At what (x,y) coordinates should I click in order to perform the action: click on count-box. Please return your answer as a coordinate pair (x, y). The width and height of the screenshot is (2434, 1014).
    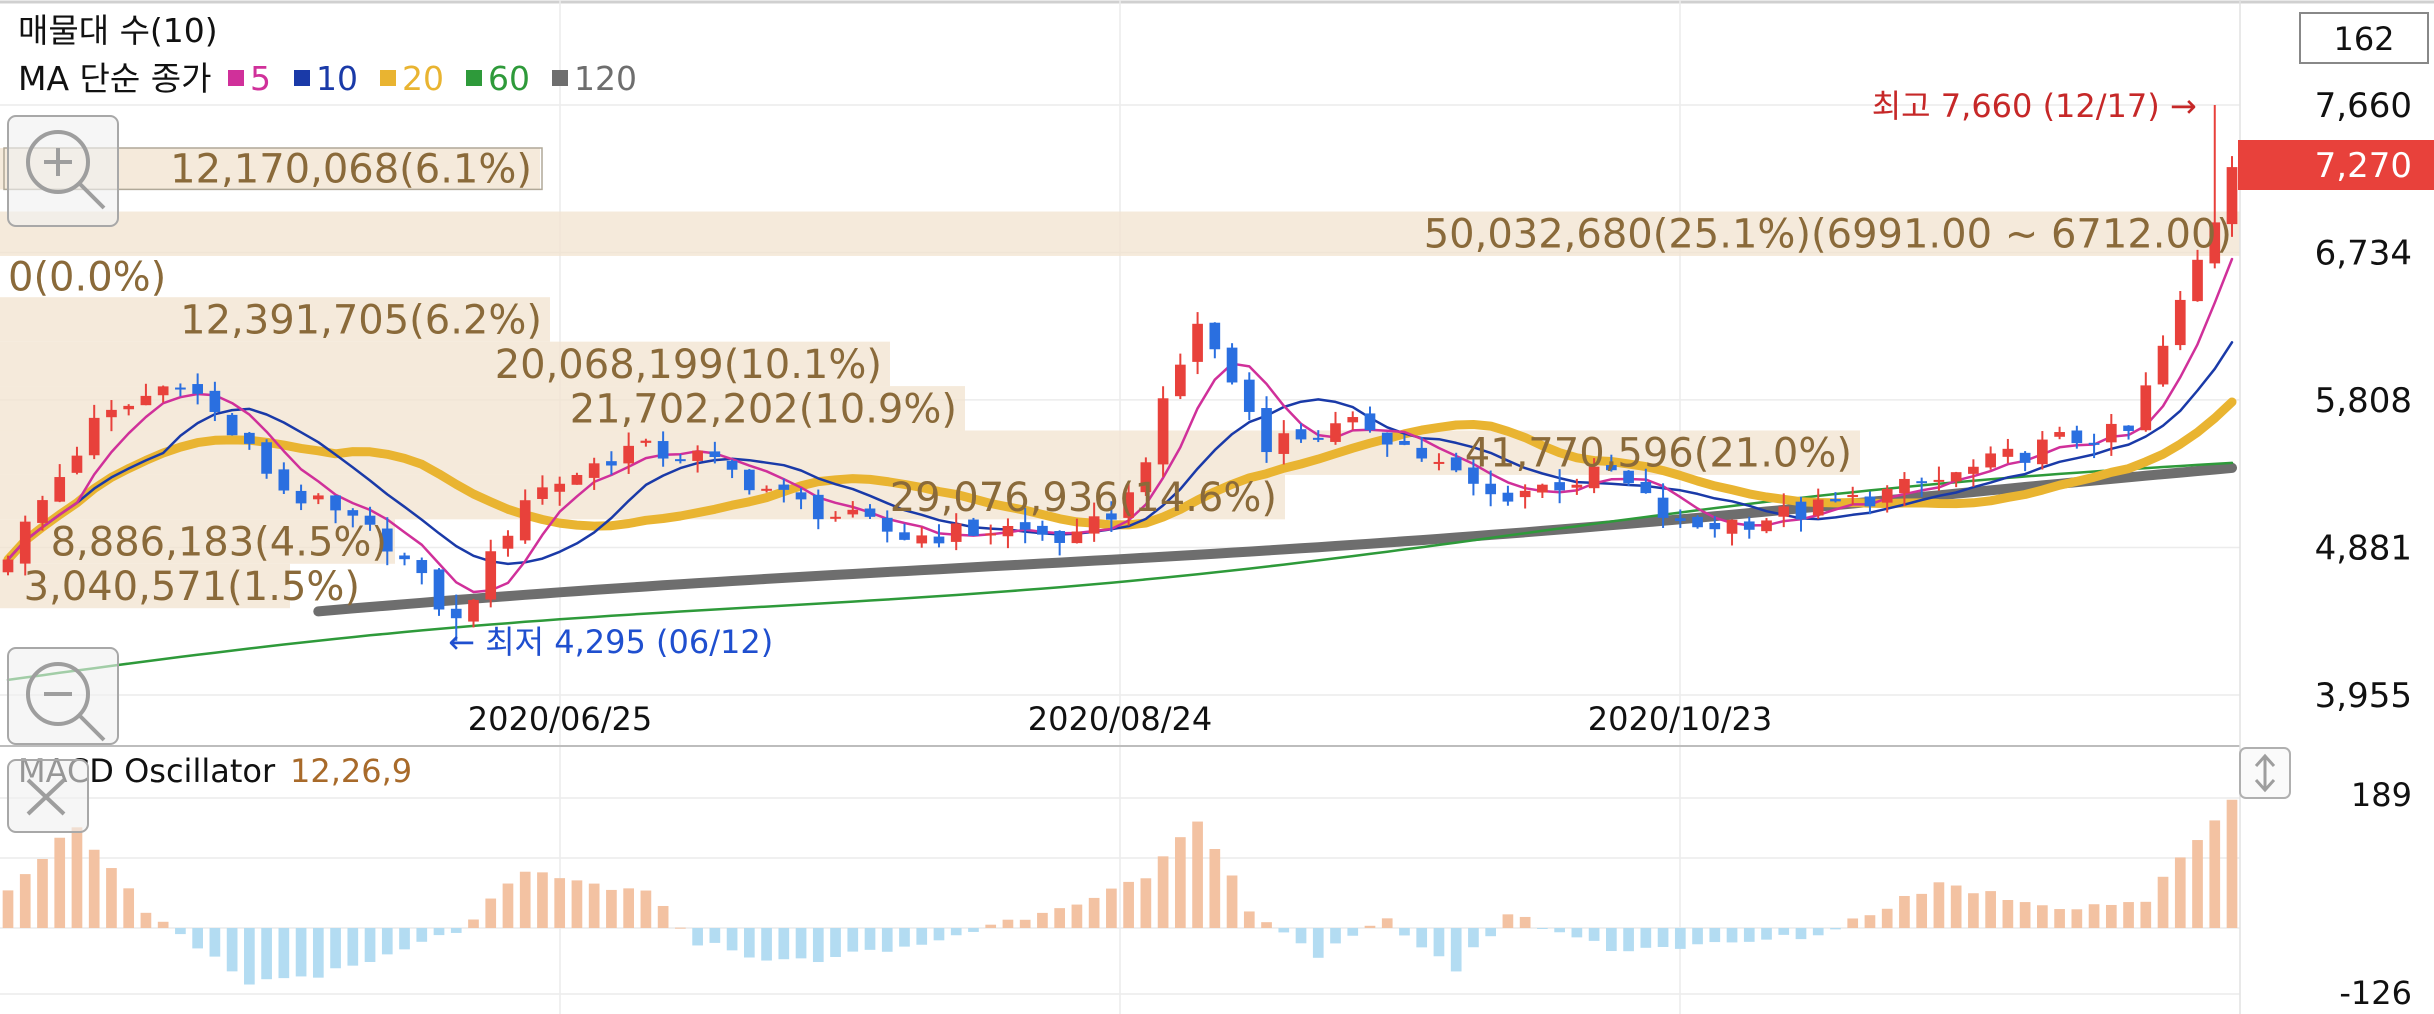
    Looking at the image, I should click on (2364, 38).